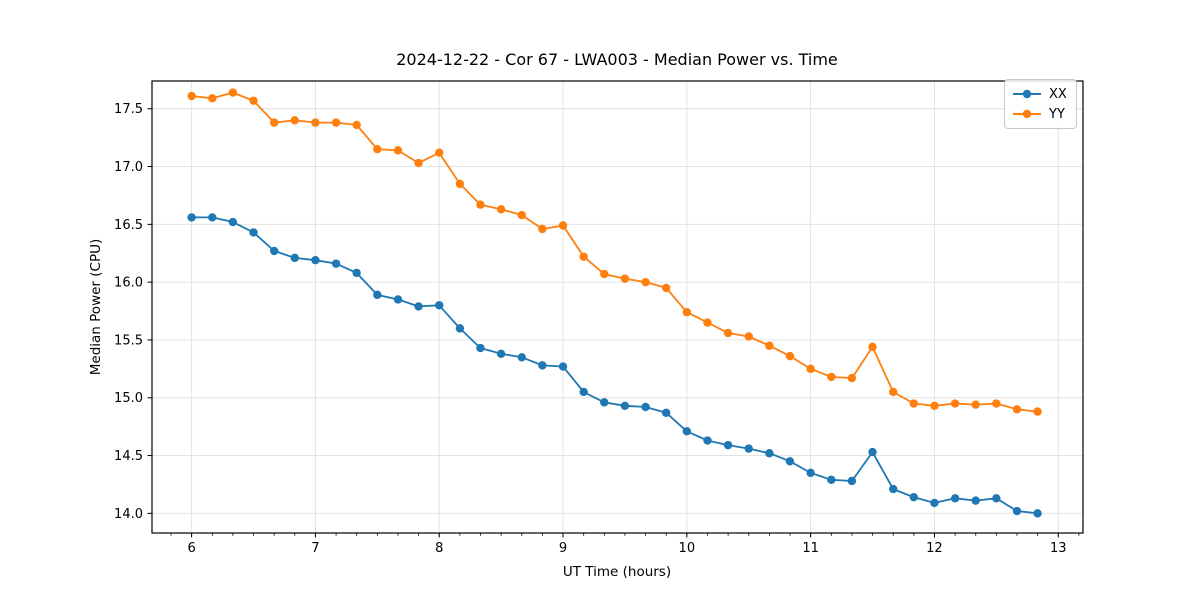 The image size is (1200, 600). I want to click on x-tick-label: 6, so click(191, 548).